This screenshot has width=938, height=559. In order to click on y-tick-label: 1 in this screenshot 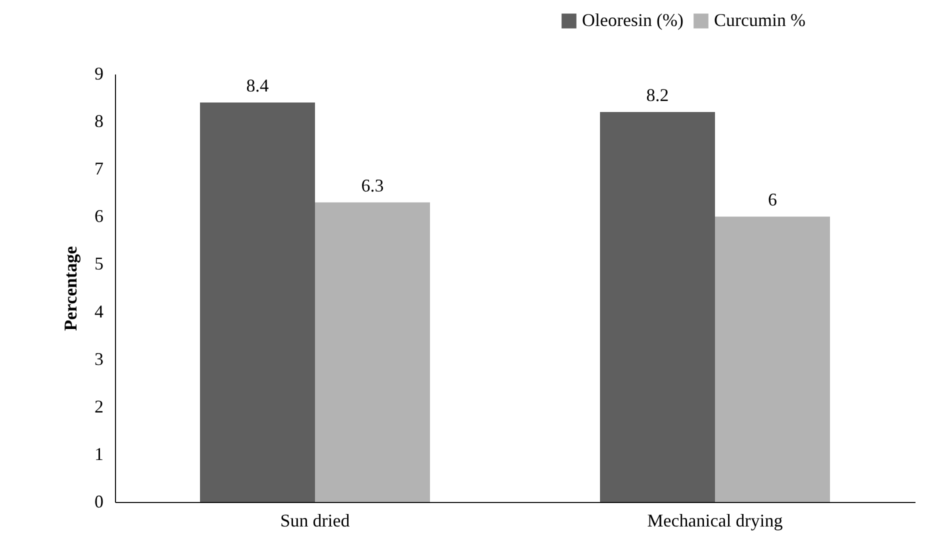, I will do `click(99, 454)`.